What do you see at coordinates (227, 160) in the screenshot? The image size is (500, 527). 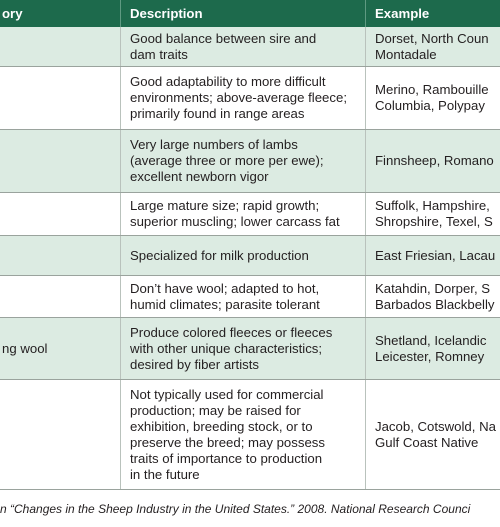 I see `description-line: (average three or more per ewe);` at bounding box center [227, 160].